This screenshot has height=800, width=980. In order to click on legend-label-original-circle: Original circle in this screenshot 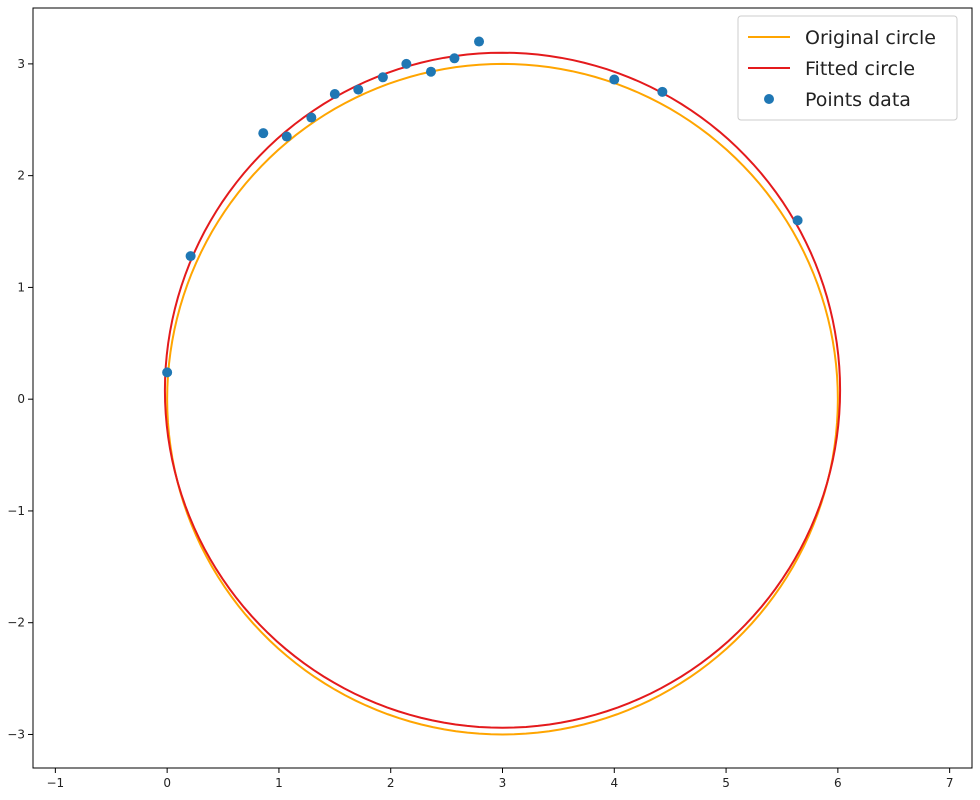, I will do `click(870, 38)`.